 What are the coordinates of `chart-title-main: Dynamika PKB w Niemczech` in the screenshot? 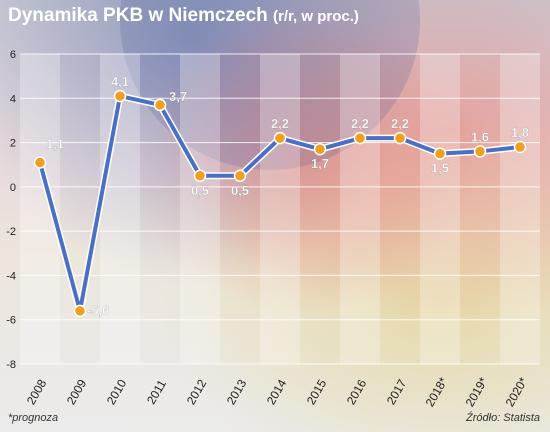 It's located at (138, 15).